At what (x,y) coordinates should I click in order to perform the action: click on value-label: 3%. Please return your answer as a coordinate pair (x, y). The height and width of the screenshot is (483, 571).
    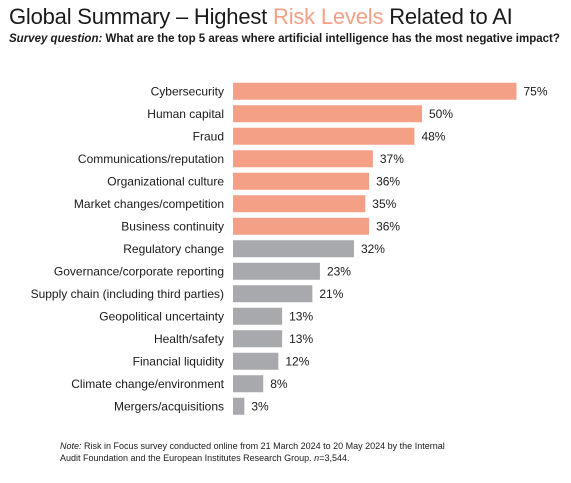
    Looking at the image, I should click on (260, 406).